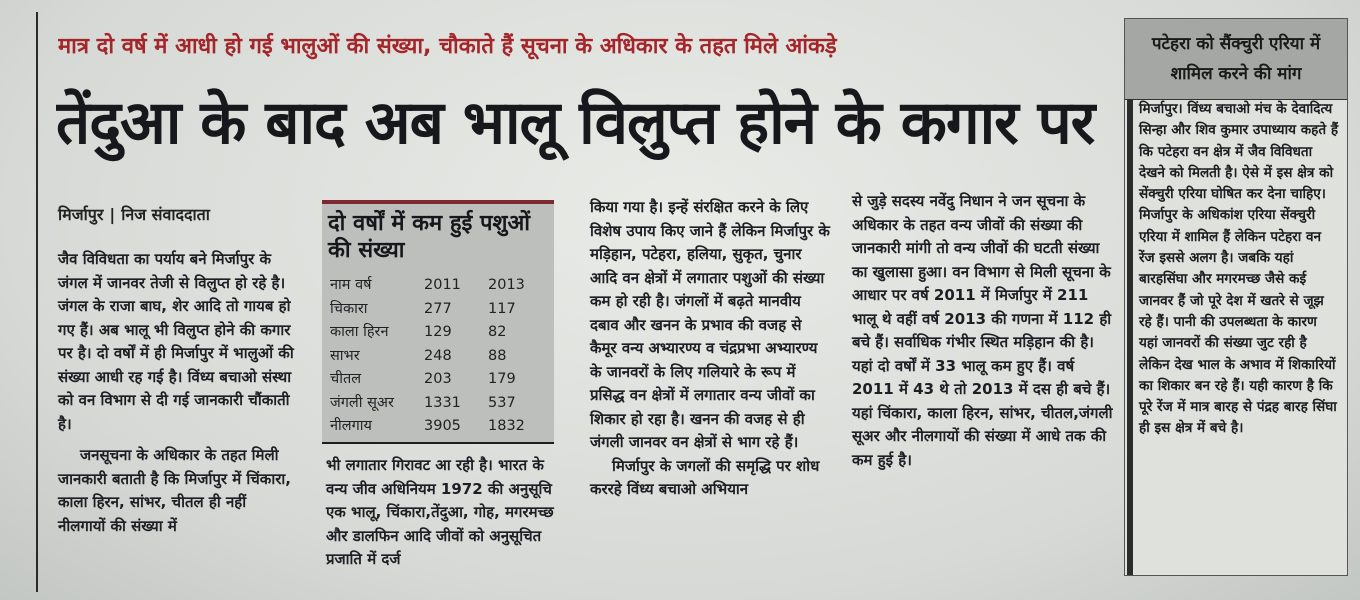 Image resolution: width=1360 pixels, height=600 pixels. What do you see at coordinates (442, 426) in the screenshot?
I see `table-cell-2011: 3905` at bounding box center [442, 426].